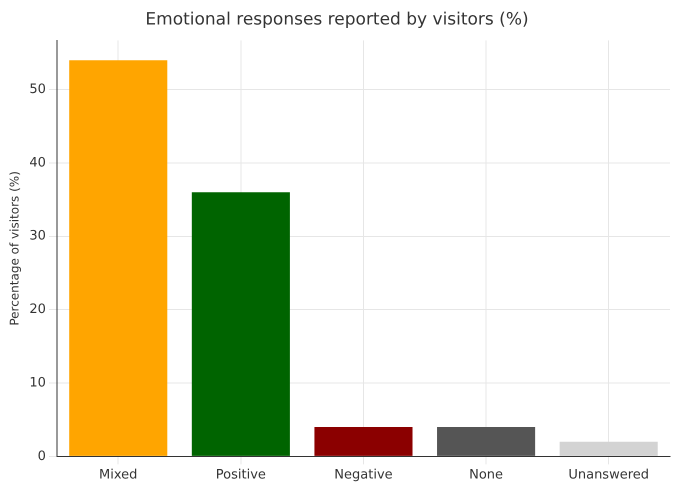 Image resolution: width=680 pixels, height=488 pixels. What do you see at coordinates (14, 248) in the screenshot?
I see `y-axis-title: Percentage of visitors (%)` at bounding box center [14, 248].